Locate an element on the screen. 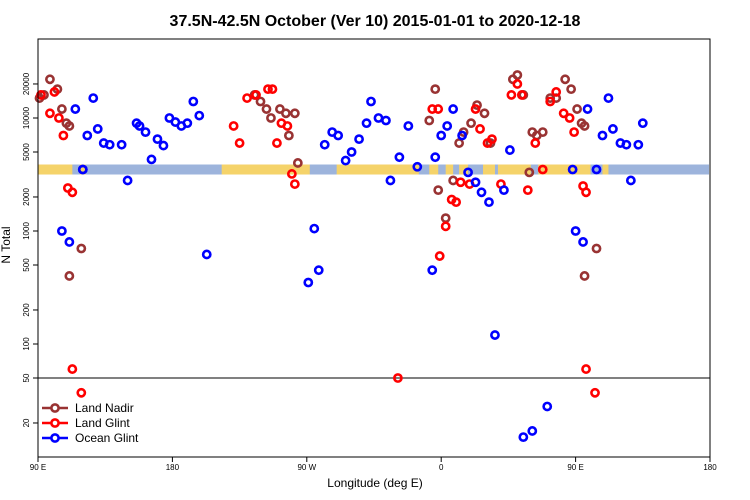 The width and height of the screenshot is (750, 500). y-tick-label: 100 is located at coordinates (26, 344).